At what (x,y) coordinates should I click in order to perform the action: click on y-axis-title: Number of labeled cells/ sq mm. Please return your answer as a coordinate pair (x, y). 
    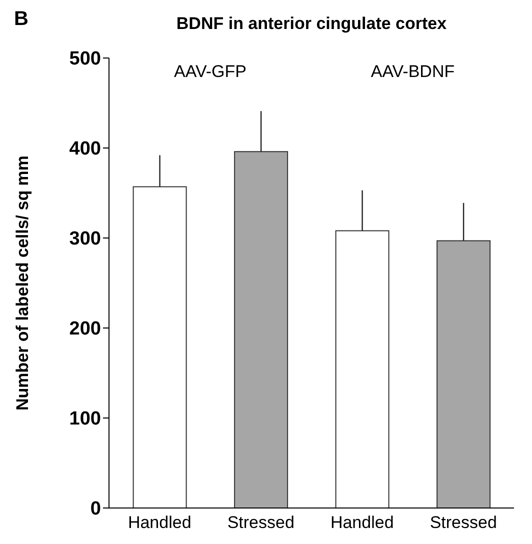
    Looking at the image, I should click on (22, 283).